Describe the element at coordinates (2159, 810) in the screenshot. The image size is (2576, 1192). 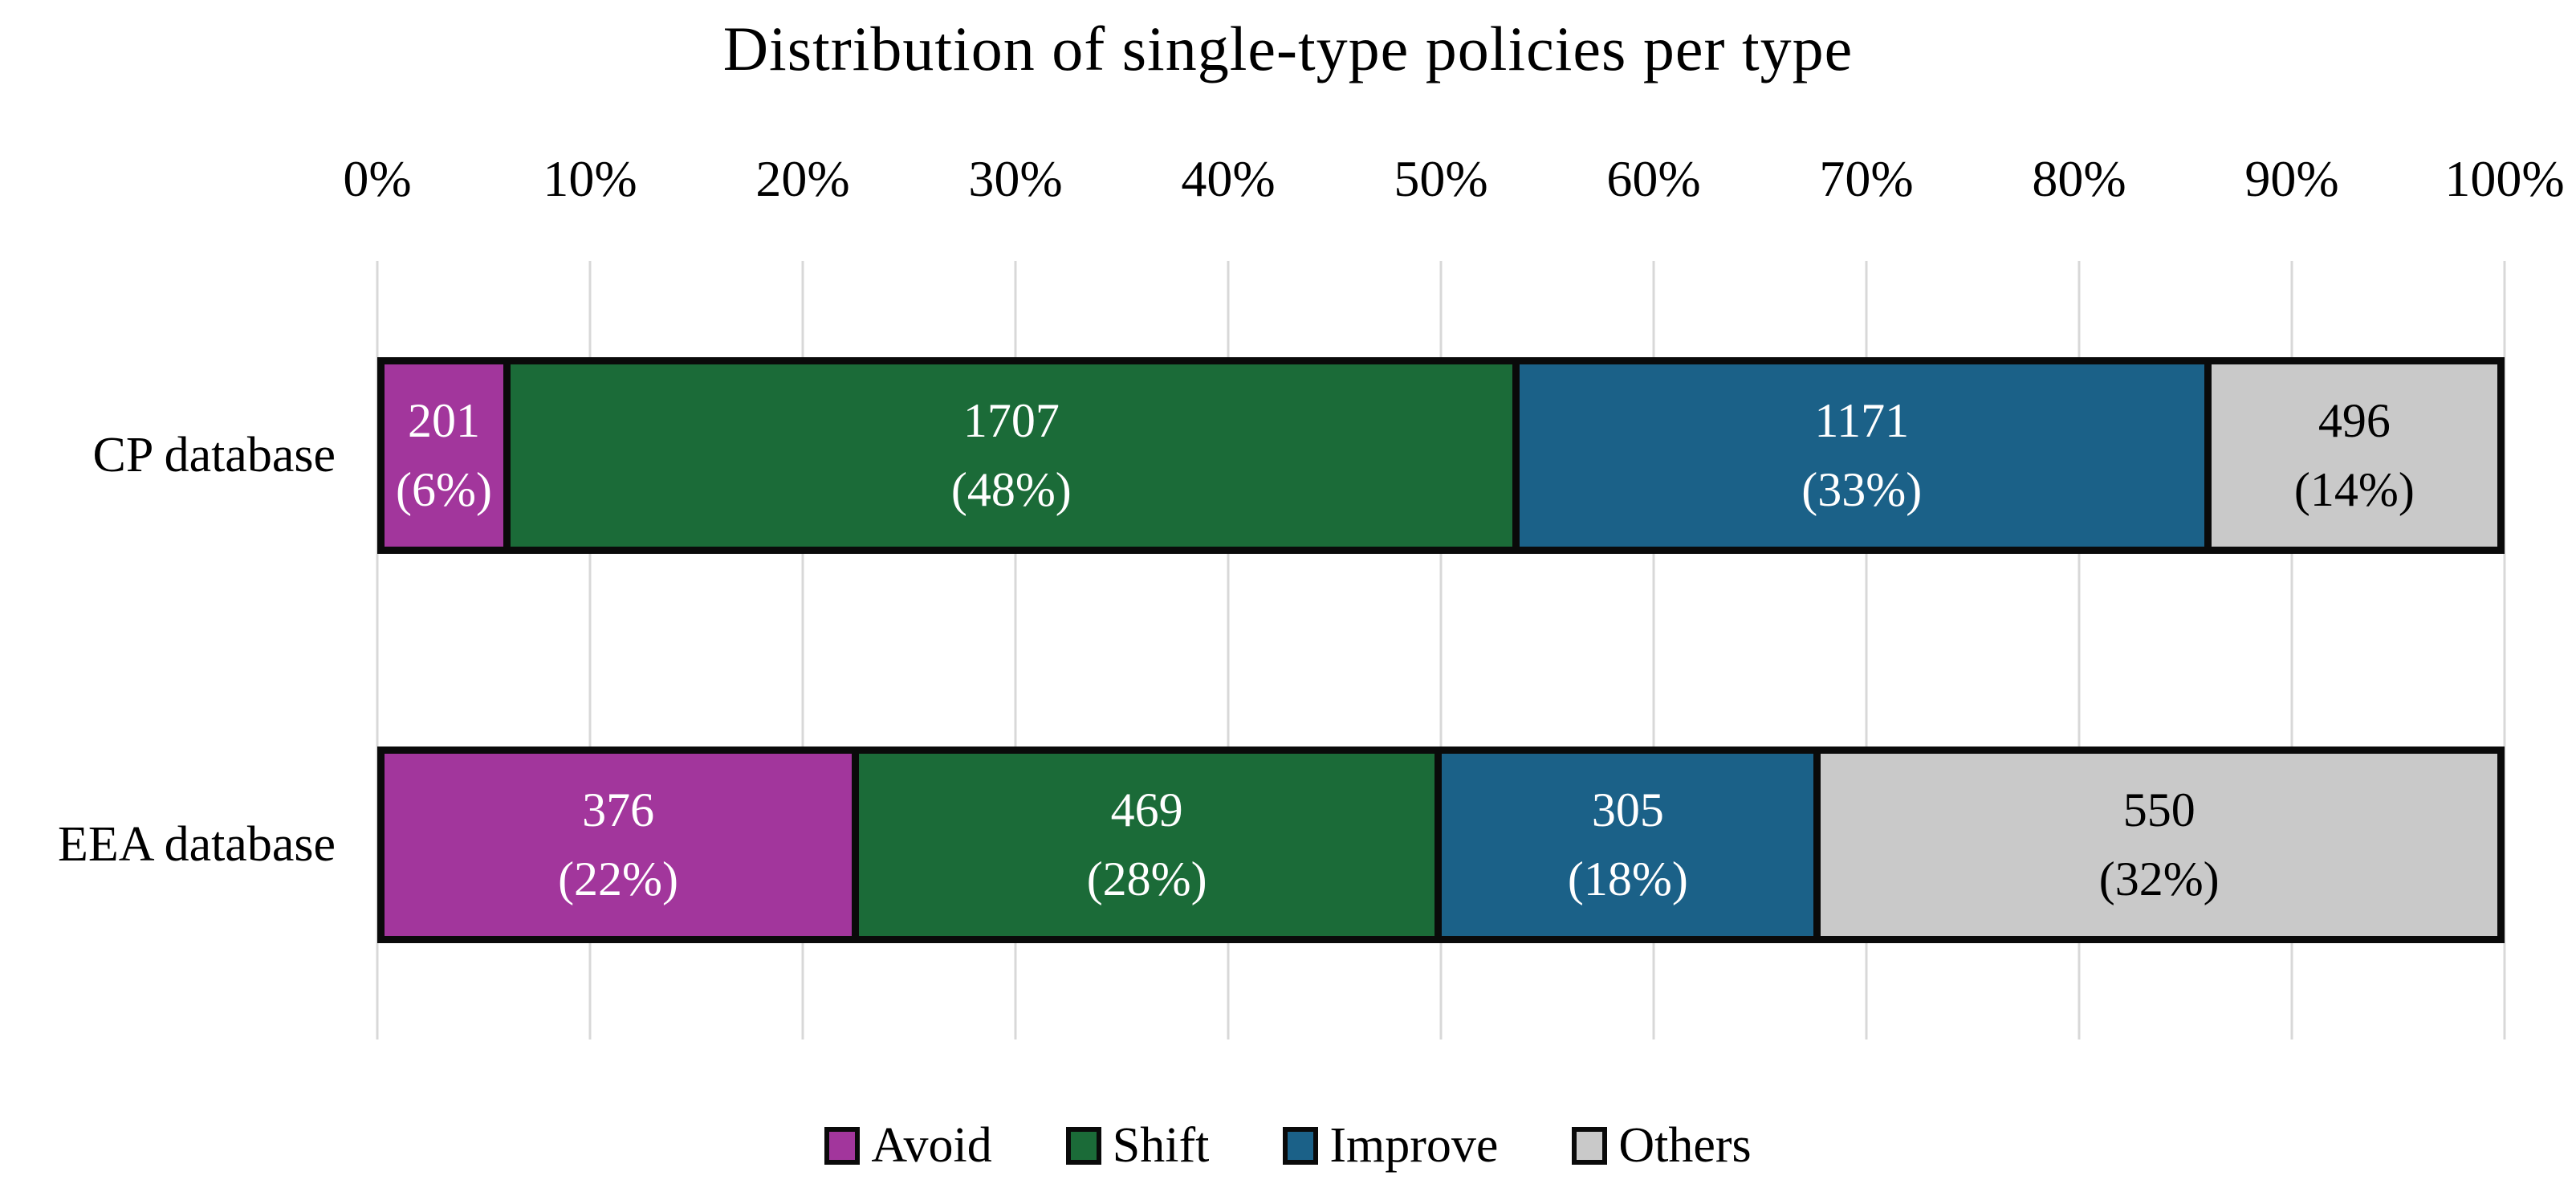
I see `segment-value: 550` at that location.